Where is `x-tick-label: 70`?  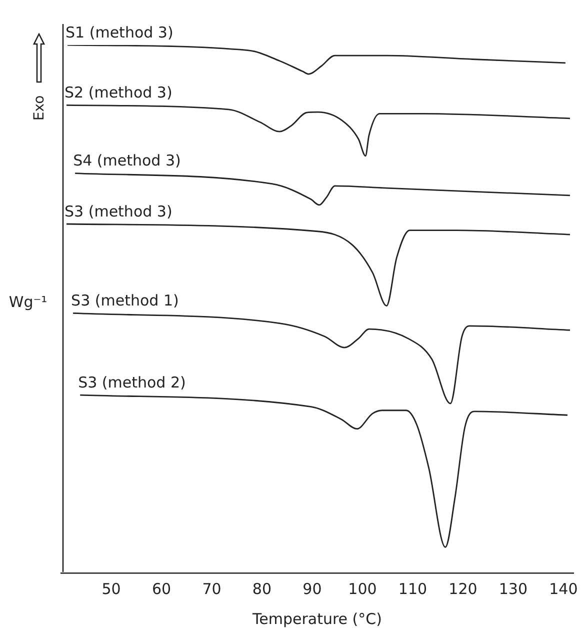 x-tick-label: 70 is located at coordinates (212, 589).